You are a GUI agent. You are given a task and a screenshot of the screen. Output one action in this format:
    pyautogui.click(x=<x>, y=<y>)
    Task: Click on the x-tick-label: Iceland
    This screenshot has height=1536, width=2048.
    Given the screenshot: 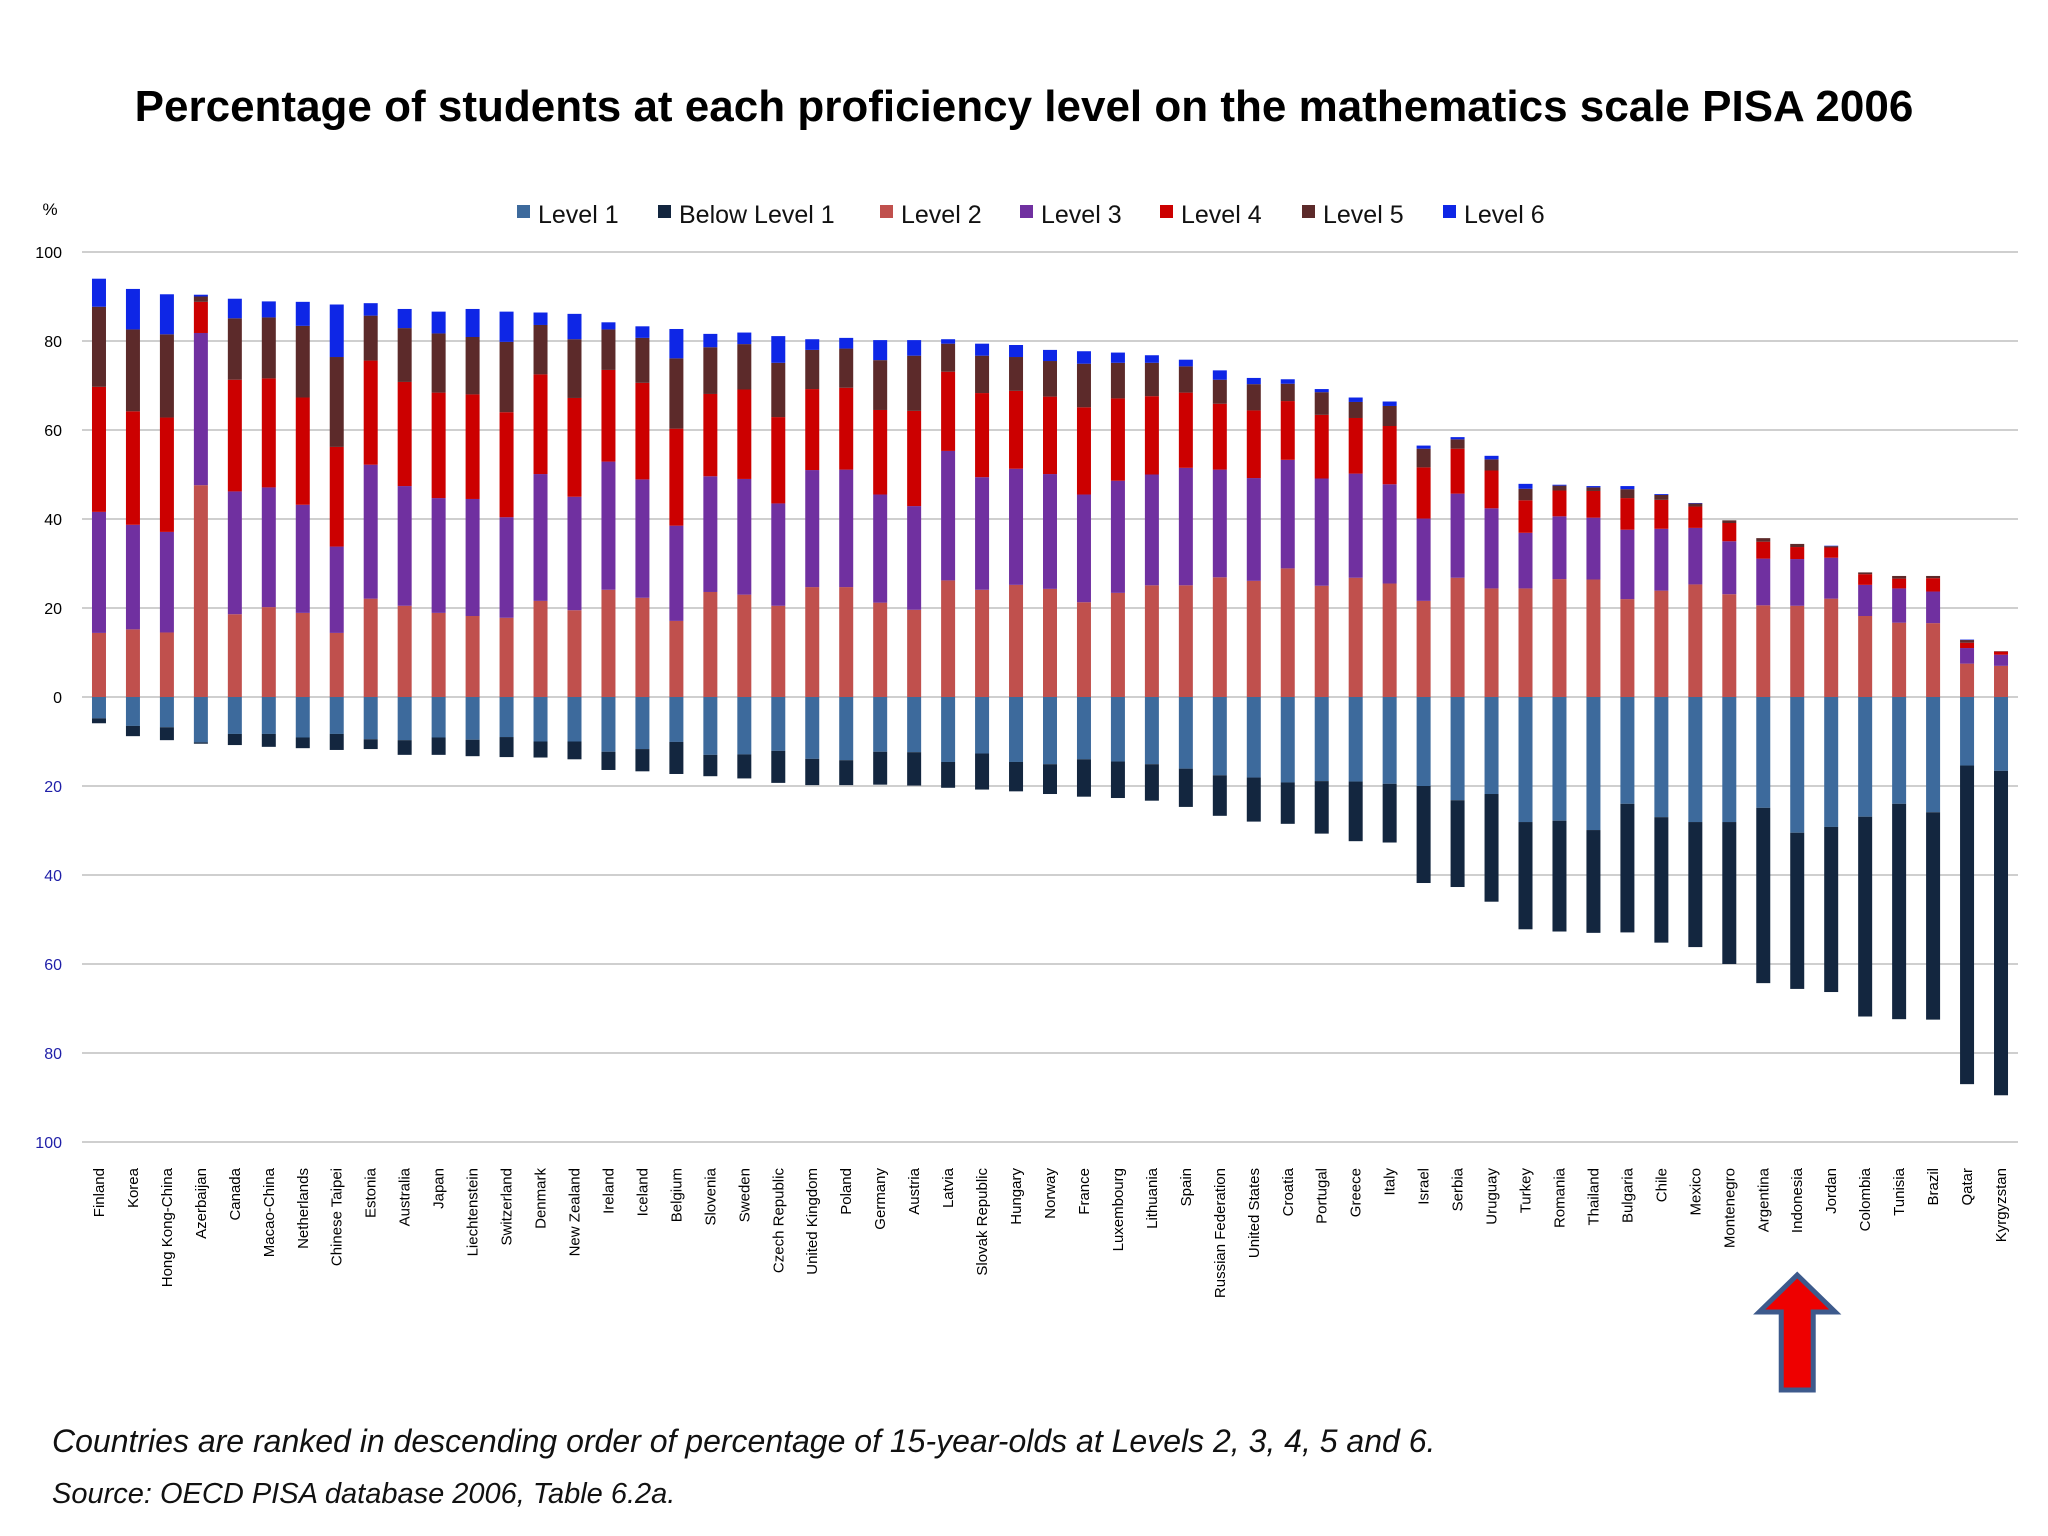 What is the action you would take?
    pyautogui.click(x=642, y=1192)
    